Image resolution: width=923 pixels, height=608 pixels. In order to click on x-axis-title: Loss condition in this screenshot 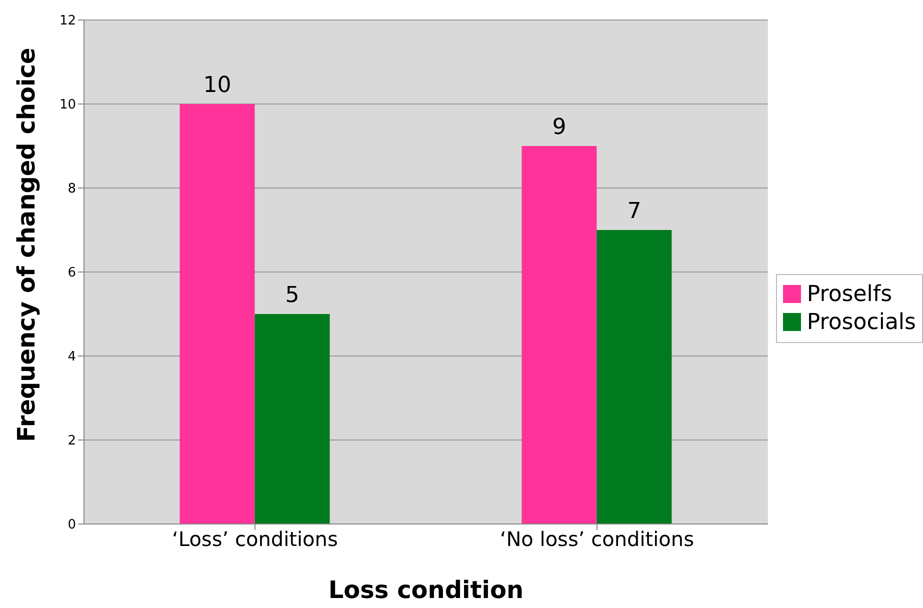, I will do `click(426, 590)`.